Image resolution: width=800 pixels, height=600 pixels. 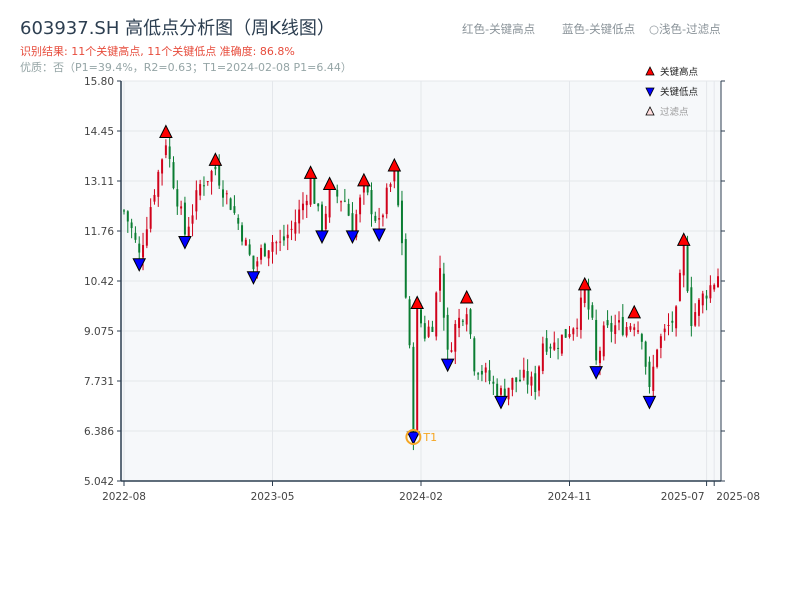 What do you see at coordinates (99, 382) in the screenshot?
I see `y-tick-label: 7.731` at bounding box center [99, 382].